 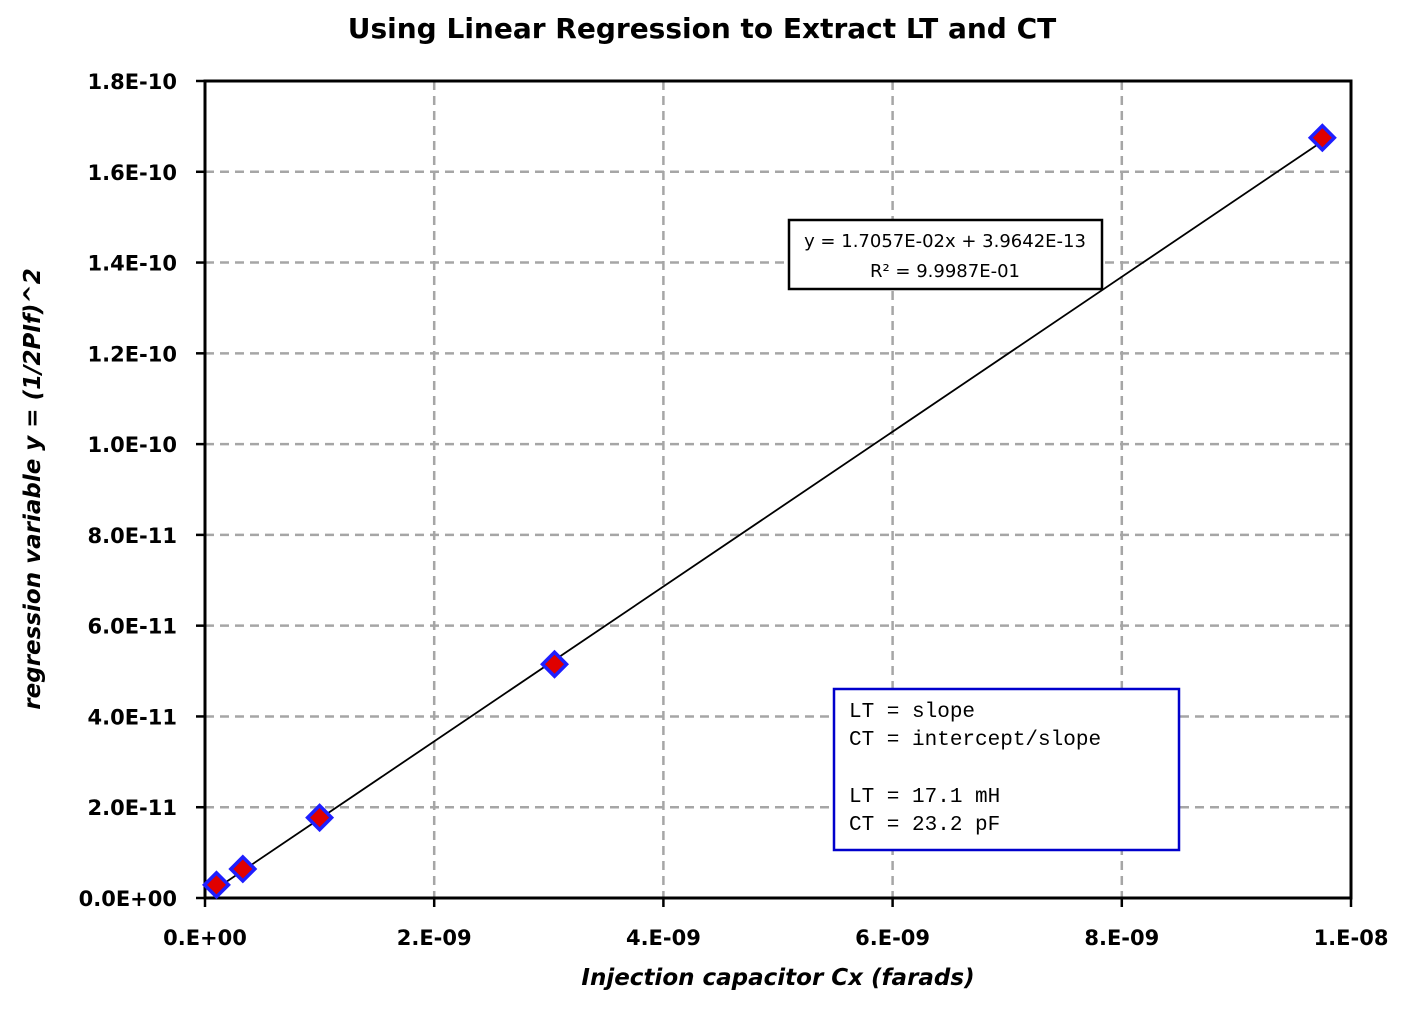 What do you see at coordinates (924, 797) in the screenshot?
I see `annotation-line-4: LT = 17.1 mH` at bounding box center [924, 797].